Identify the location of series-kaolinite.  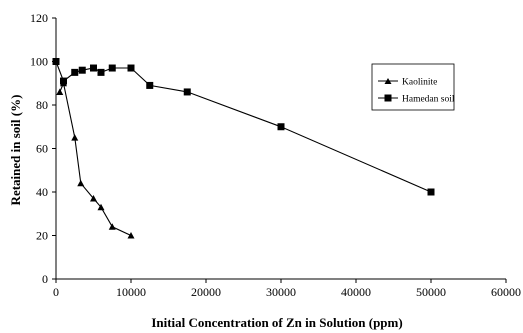
(95, 159).